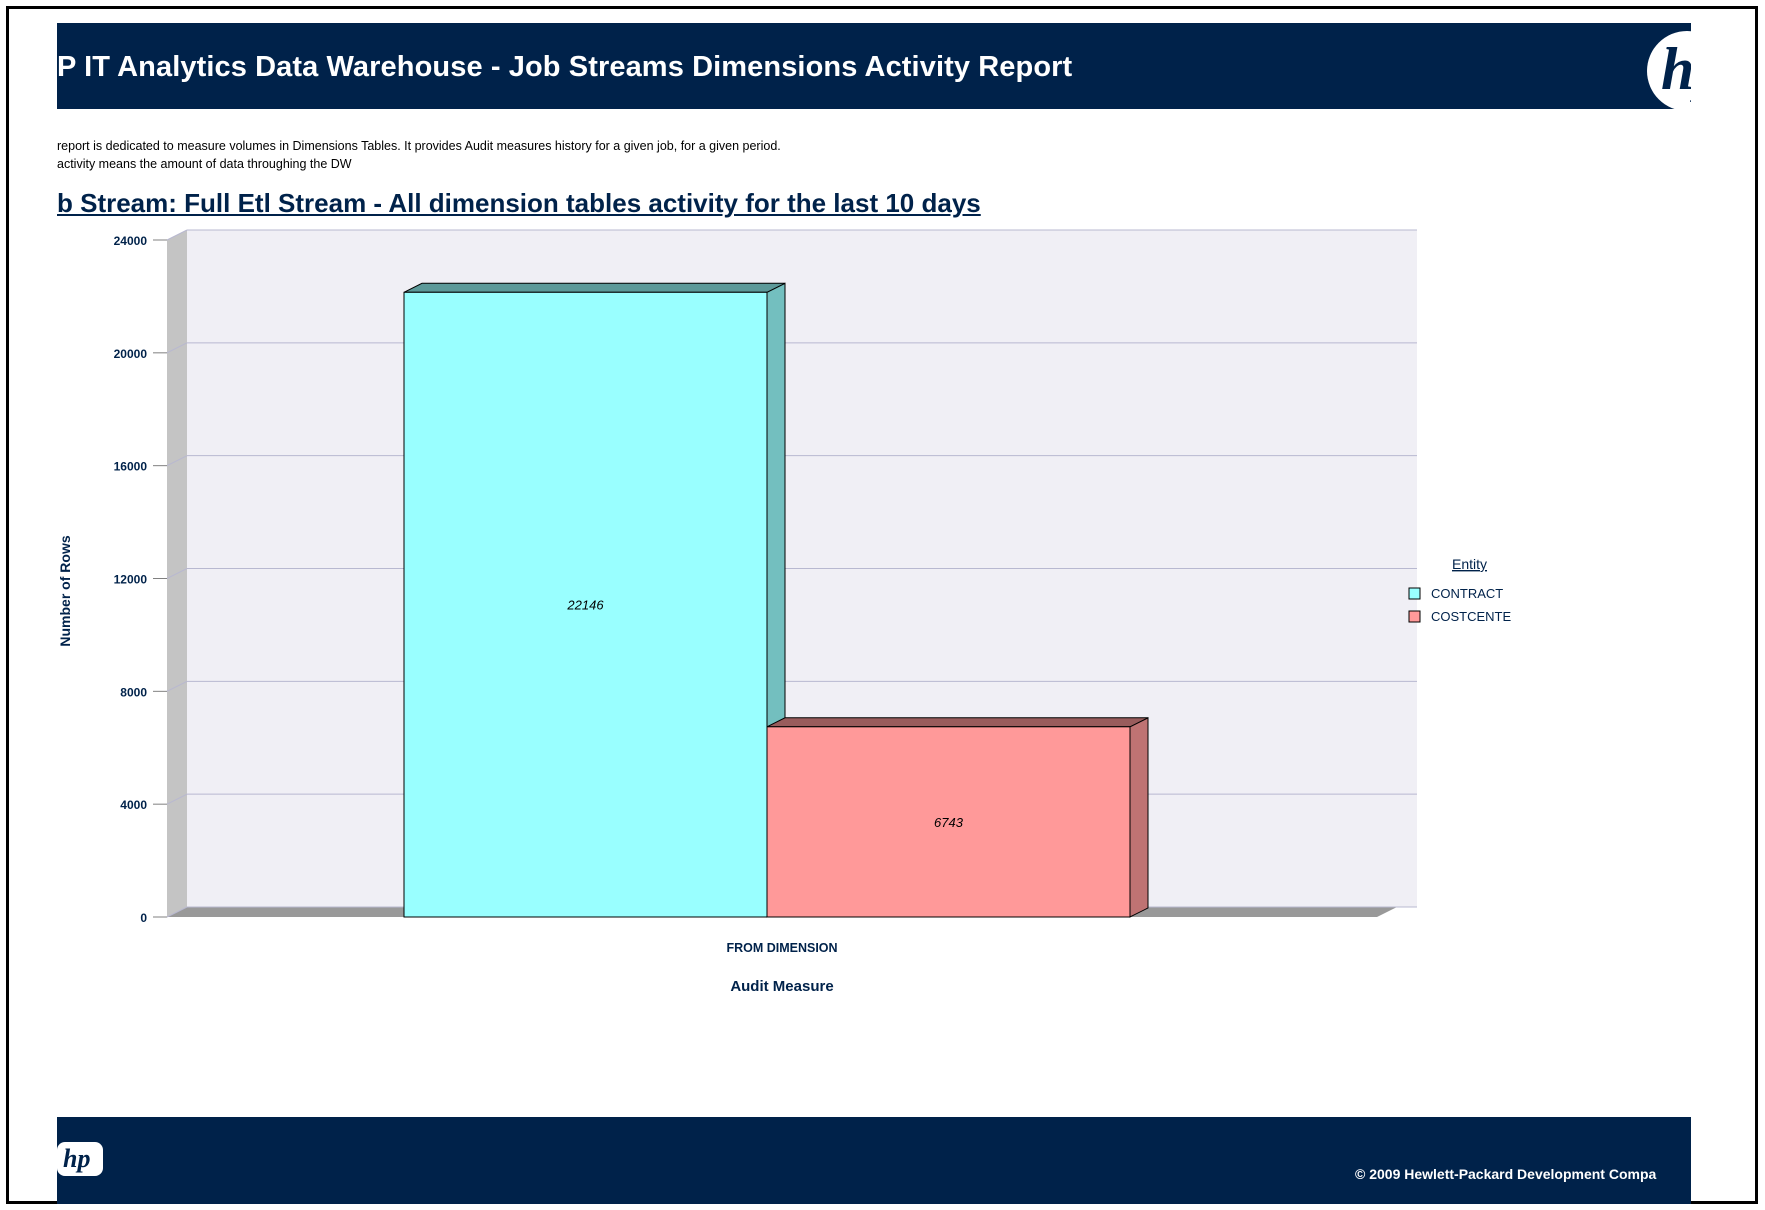 The width and height of the screenshot is (1765, 1210). Describe the element at coordinates (131, 241) in the screenshot. I see `y-tick-label: 24000` at that location.